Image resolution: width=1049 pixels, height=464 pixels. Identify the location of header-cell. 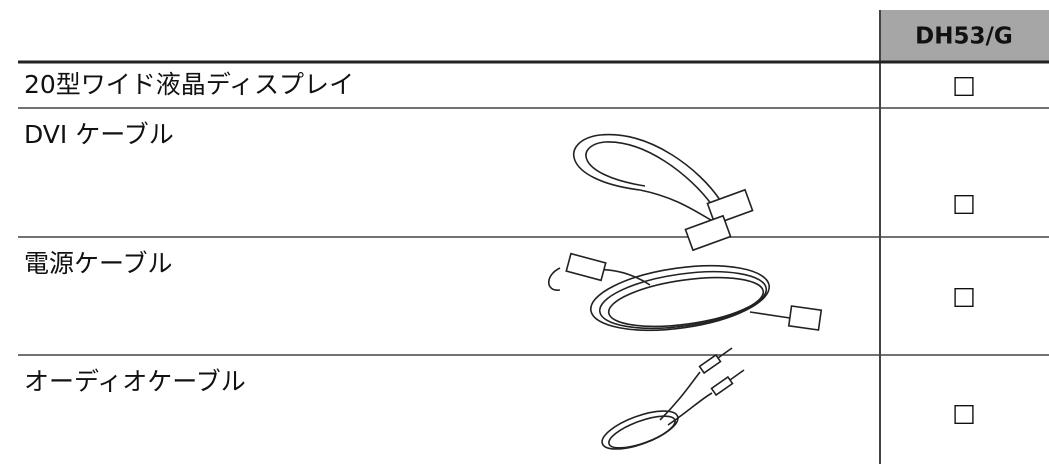
(964, 36).